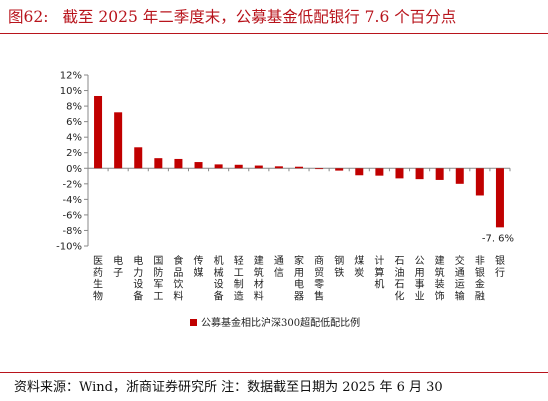  What do you see at coordinates (440, 278) in the screenshot?
I see `category-label: 建筑装饰` at bounding box center [440, 278].